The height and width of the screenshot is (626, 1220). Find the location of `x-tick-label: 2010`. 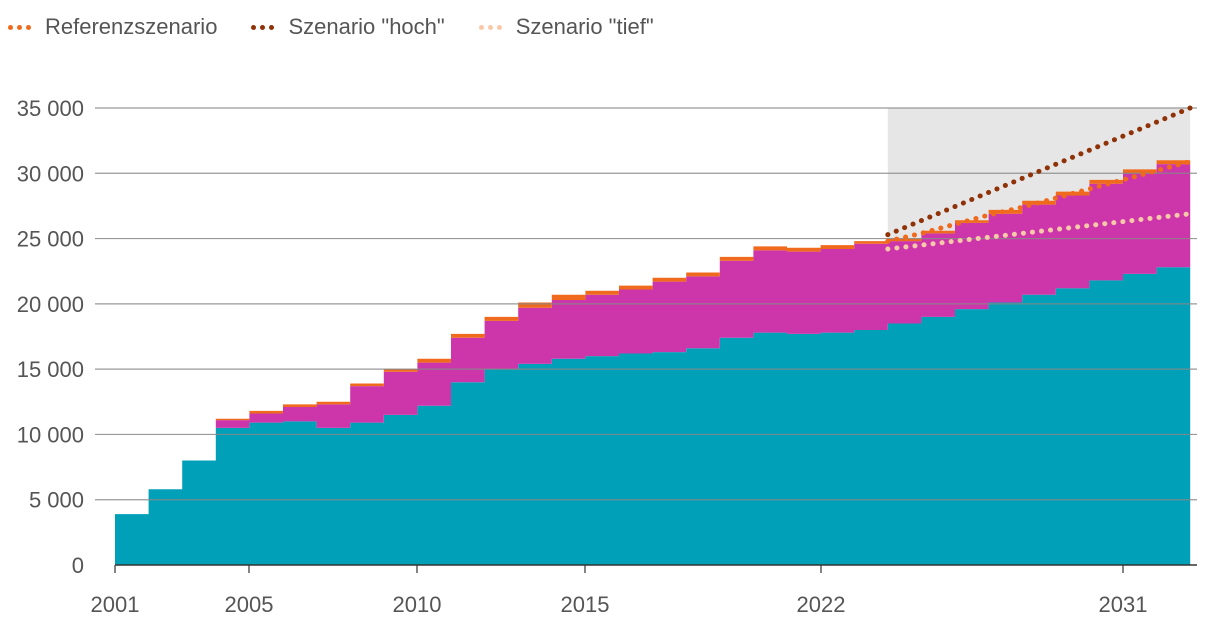

x-tick-label: 2010 is located at coordinates (417, 604).